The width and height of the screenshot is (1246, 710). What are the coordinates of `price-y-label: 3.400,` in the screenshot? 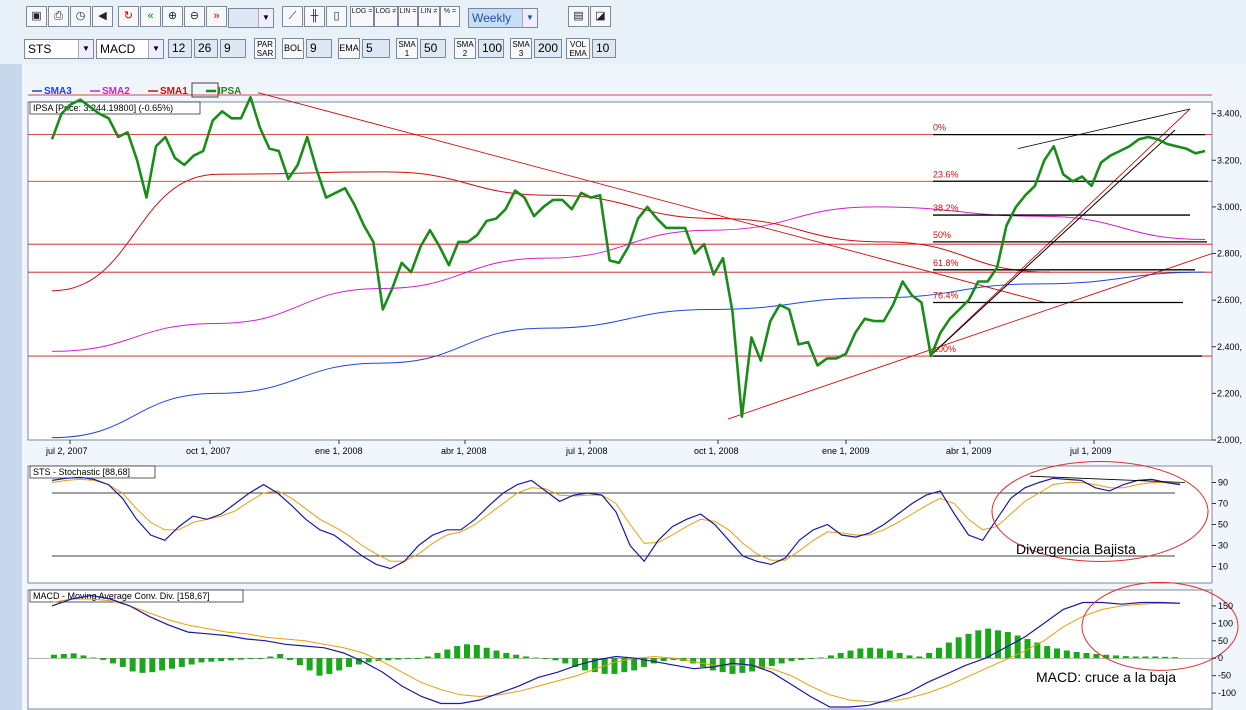 It's located at (1229, 114).